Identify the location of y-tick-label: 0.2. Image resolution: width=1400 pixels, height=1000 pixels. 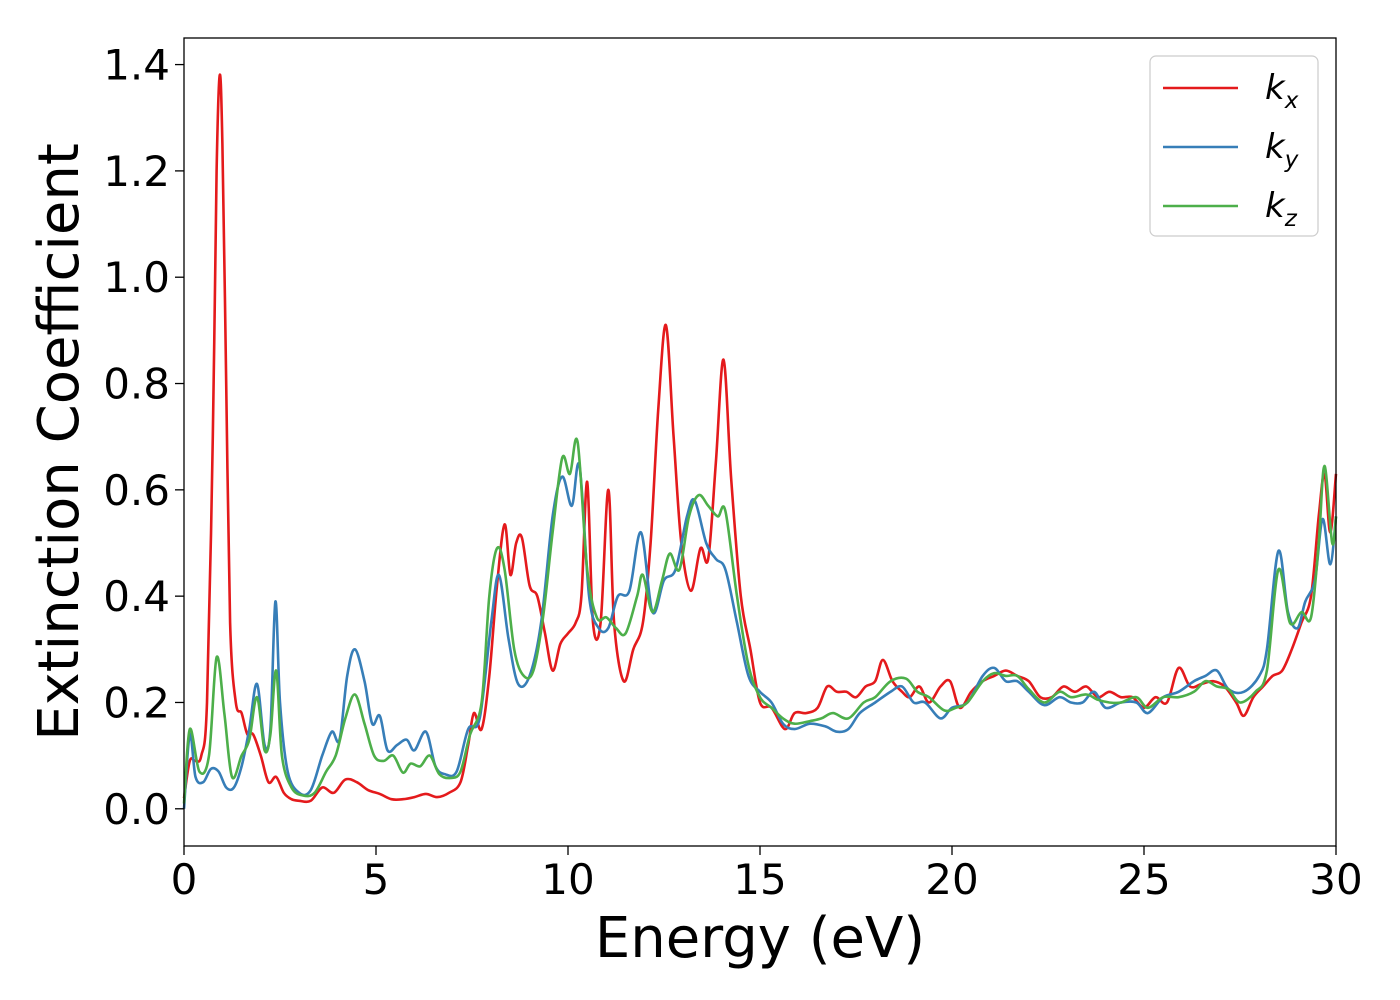
(136, 702).